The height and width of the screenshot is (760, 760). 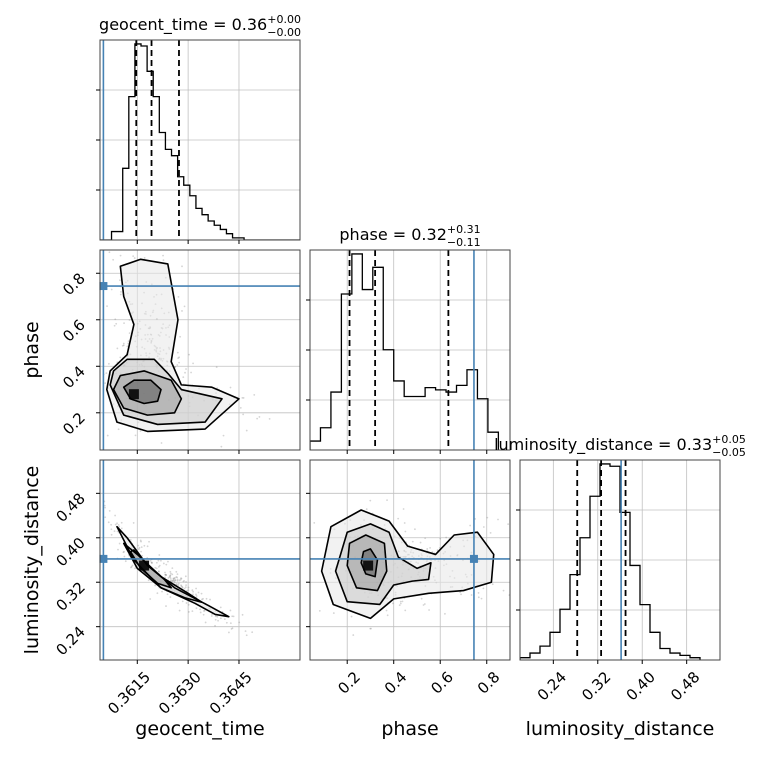 I want to click on marginal-title: geocent_time = 0.36+0.00, so click(x=200, y=24).